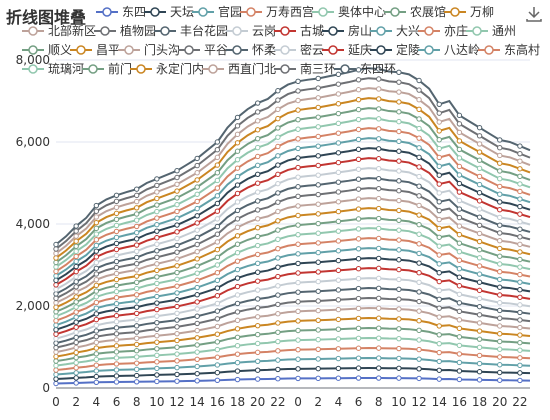  Describe the element at coordinates (239, 68) in the screenshot. I see `legend-item: 西直门北` at that location.